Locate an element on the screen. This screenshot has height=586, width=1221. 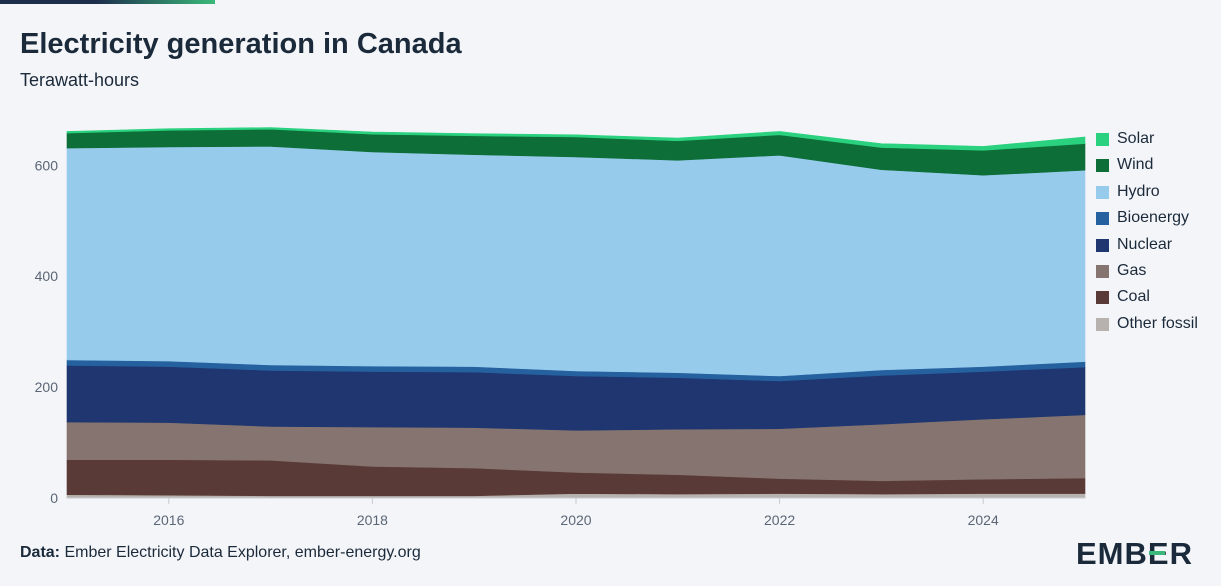
legend-label: Nuclear is located at coordinates (1145, 244).